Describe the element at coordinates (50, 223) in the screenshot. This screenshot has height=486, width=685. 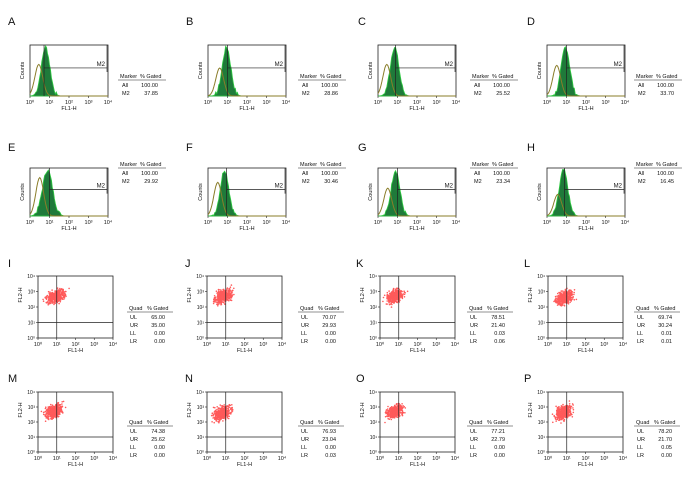
I see `x-tick-label: 10¹` at that location.